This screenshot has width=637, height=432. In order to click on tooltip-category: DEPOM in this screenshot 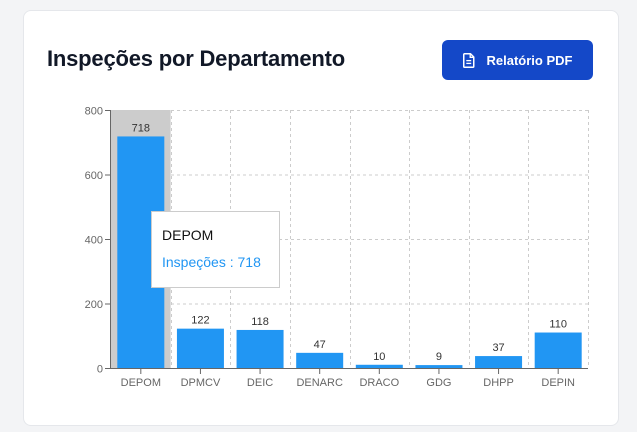, I will do `click(188, 235)`.